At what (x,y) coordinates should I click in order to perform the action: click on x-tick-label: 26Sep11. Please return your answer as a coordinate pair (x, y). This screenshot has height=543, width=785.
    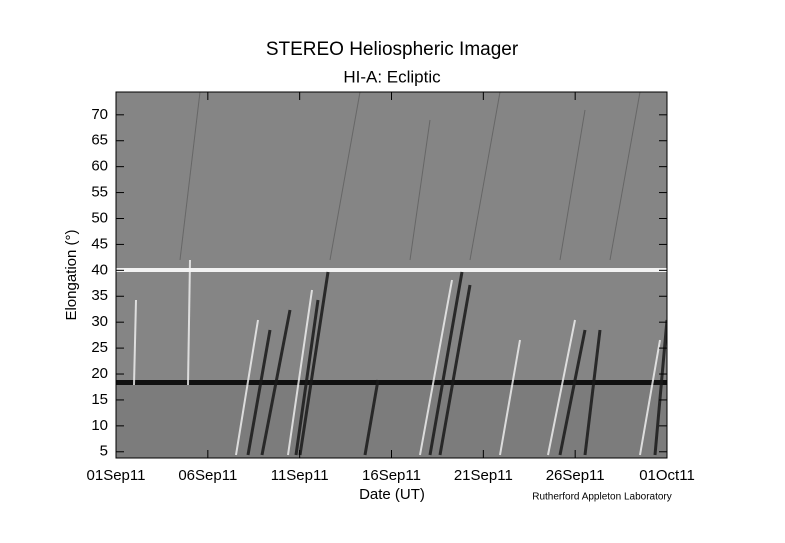
    Looking at the image, I should click on (575, 475).